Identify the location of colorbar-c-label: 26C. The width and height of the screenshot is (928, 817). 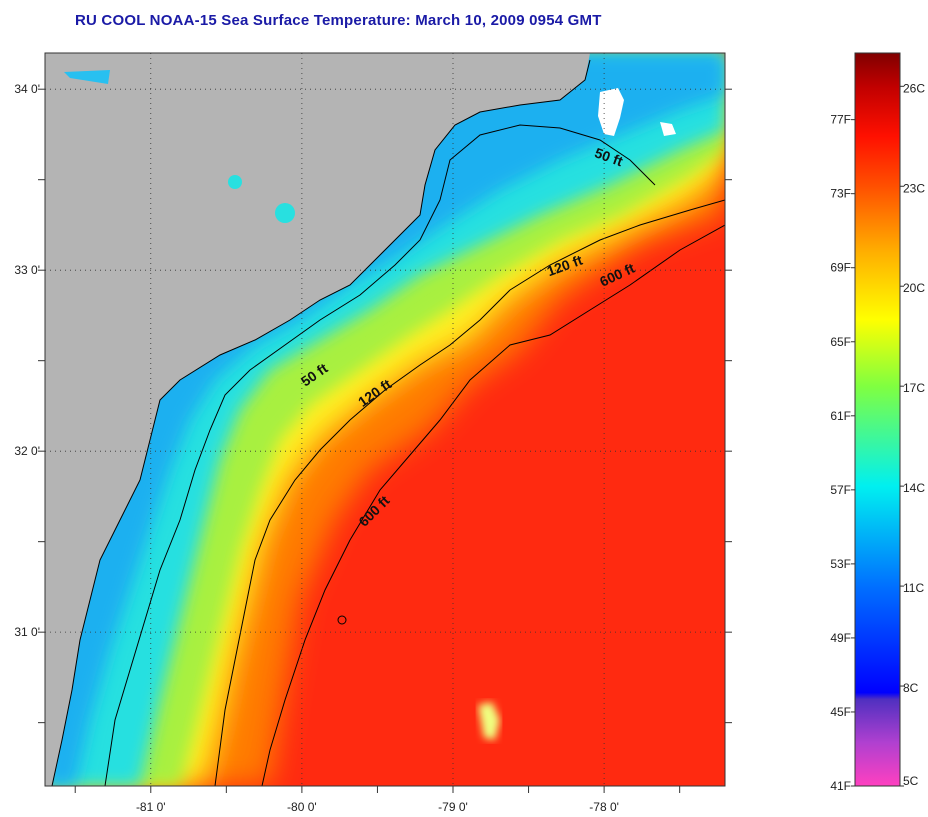
(914, 88).